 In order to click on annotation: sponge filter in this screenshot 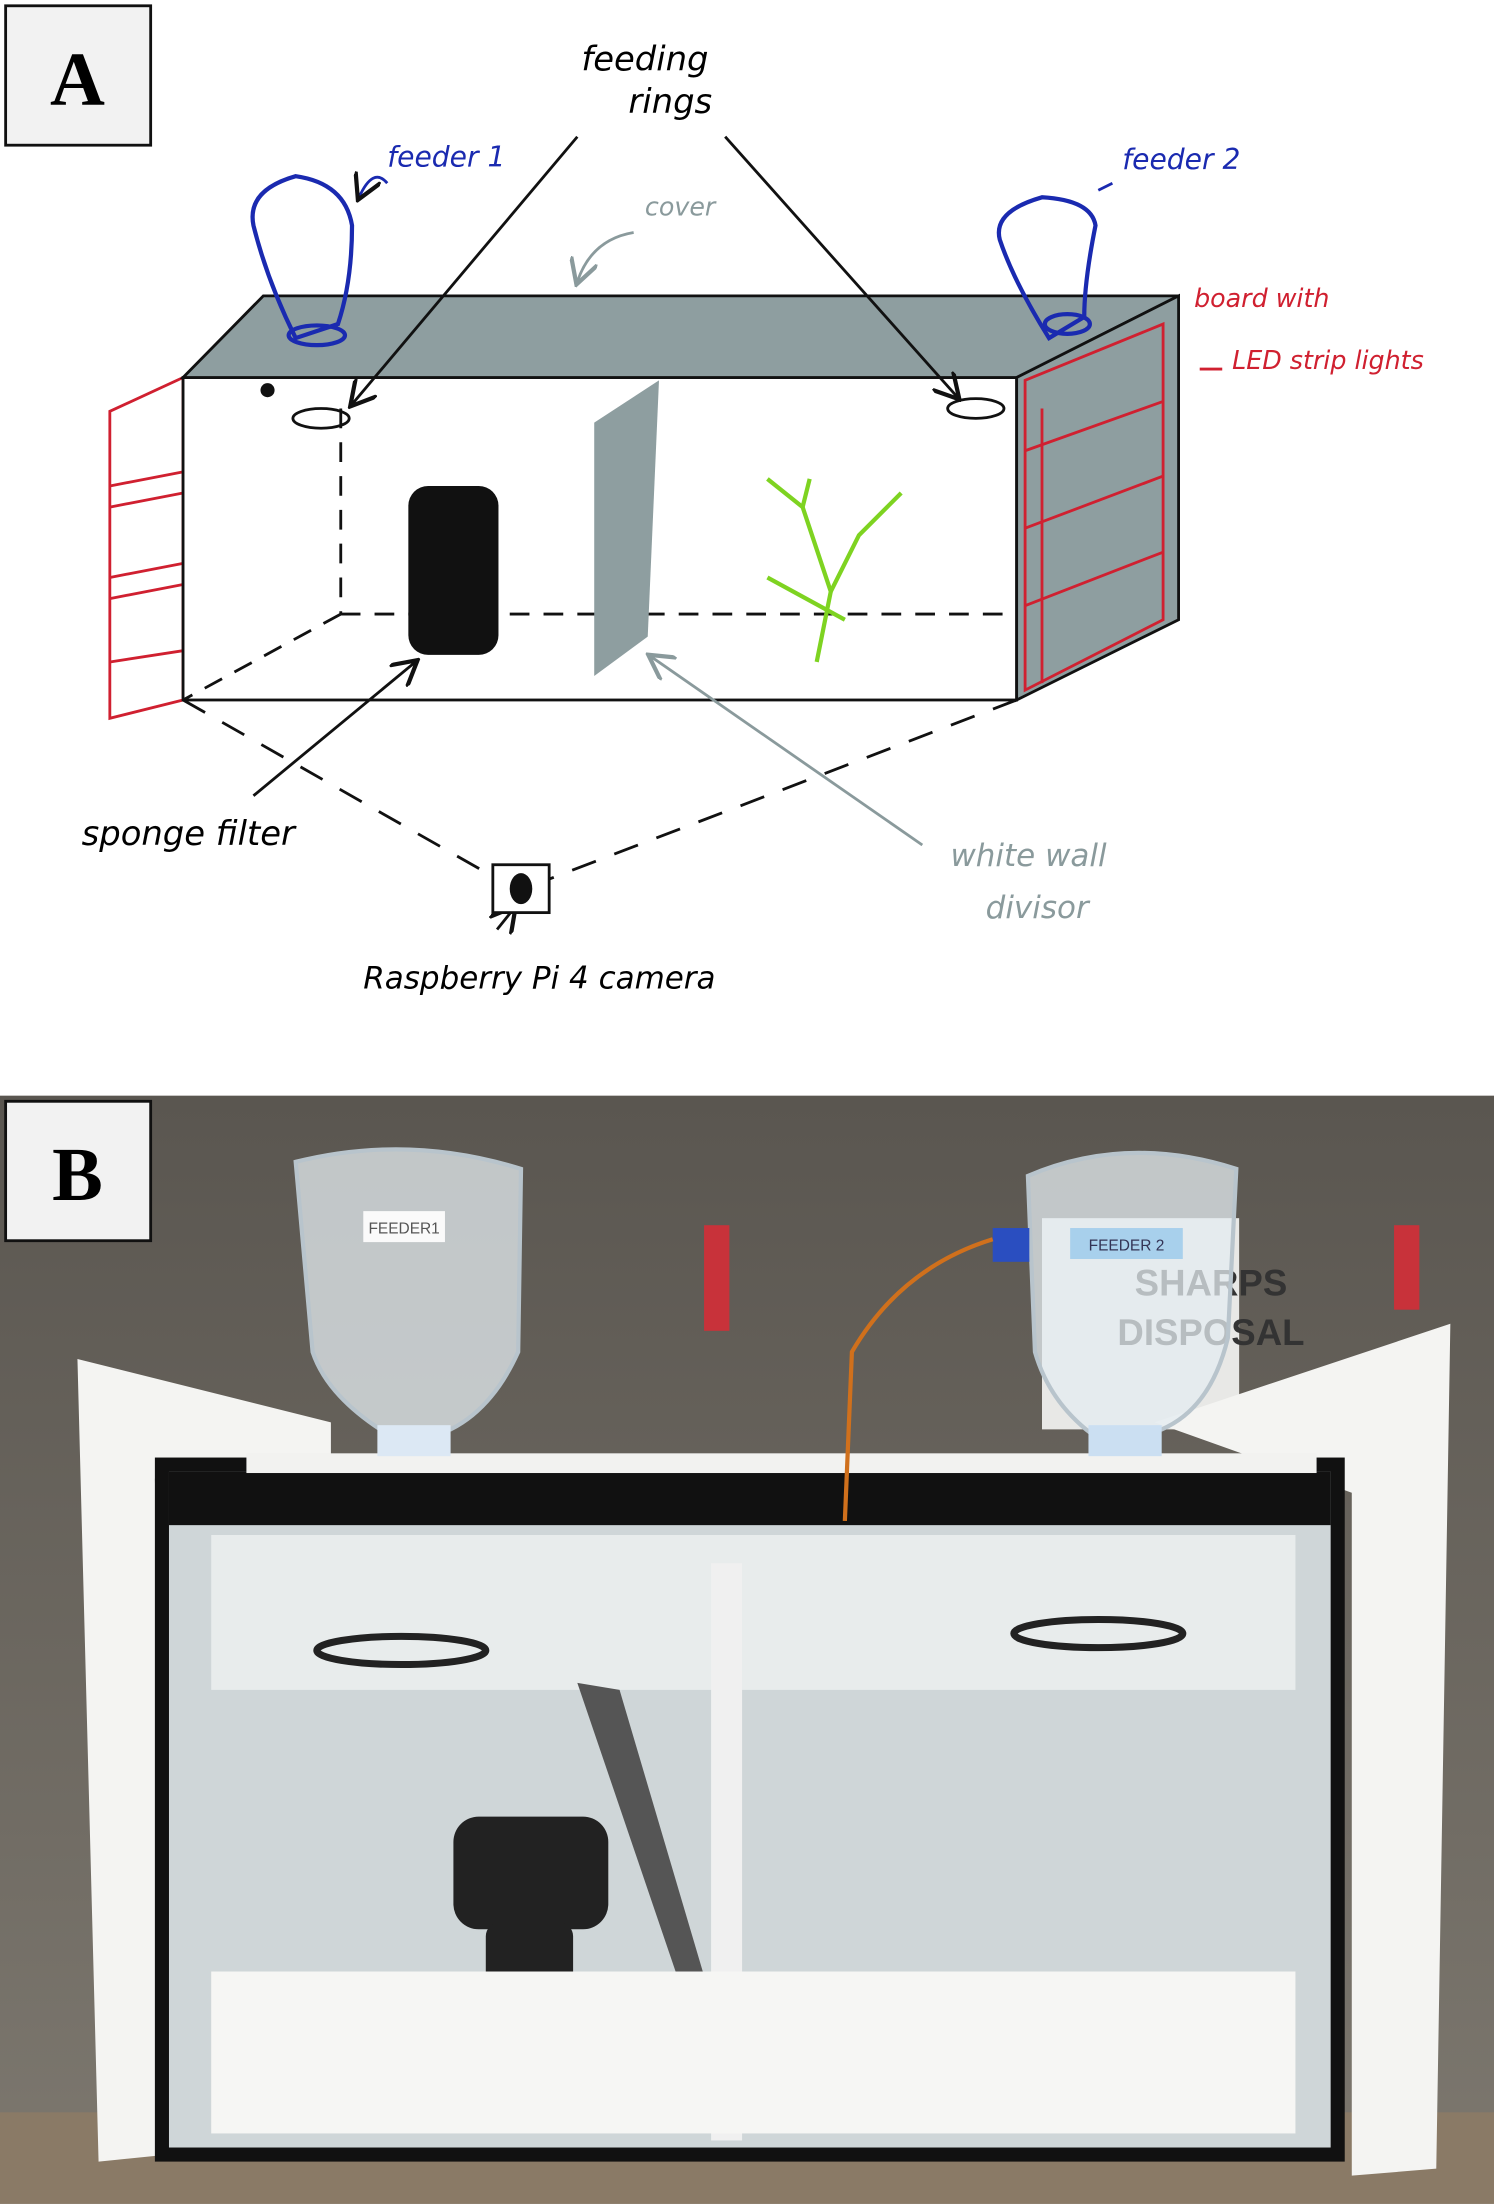, I will do `click(189, 833)`.